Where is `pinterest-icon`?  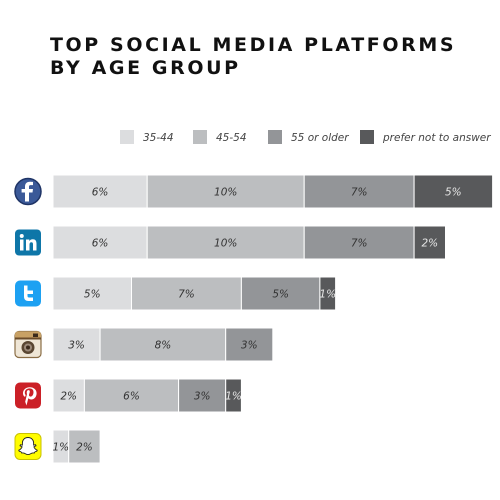
pinterest-icon is located at coordinates (28, 395).